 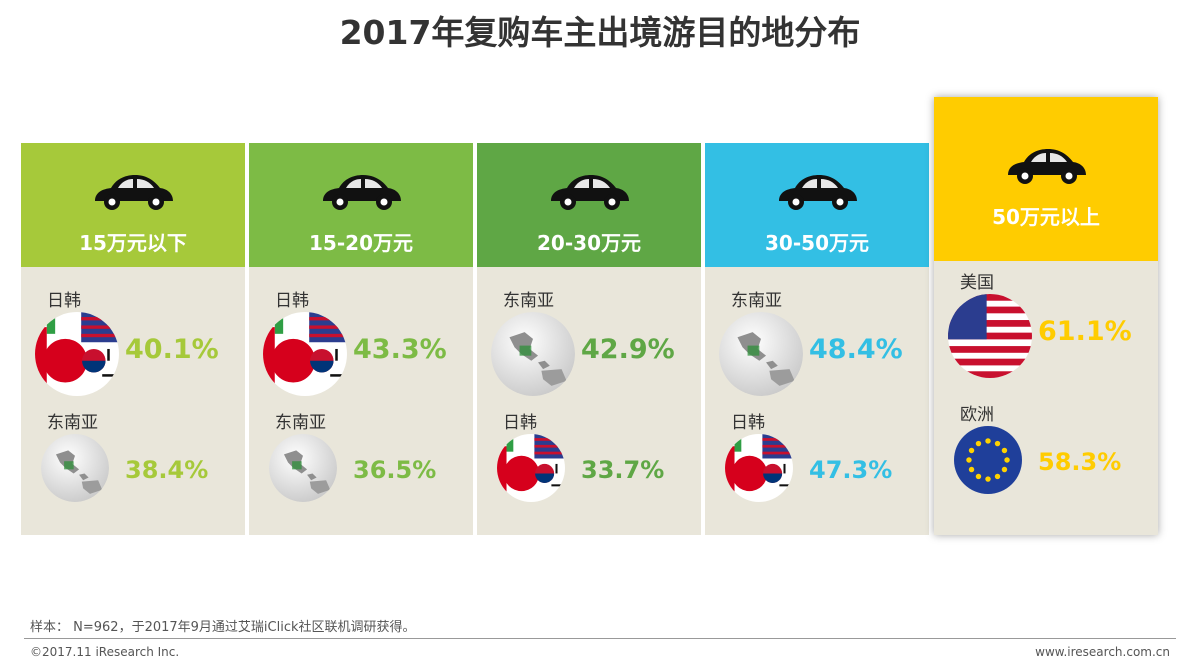 I want to click on sample-footnote: 样本： N=962，于2017年9月通过艾瑞iClick社区联机调研获得。, so click(x=223, y=627).